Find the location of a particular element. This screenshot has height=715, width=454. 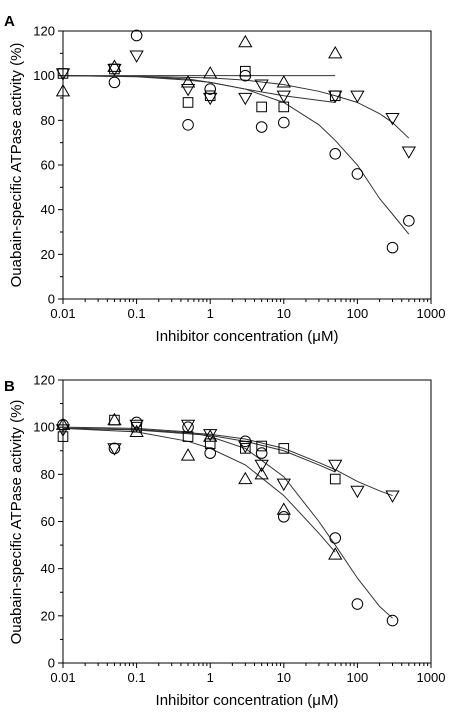

y-tick-label: 120 is located at coordinates (44, 31).